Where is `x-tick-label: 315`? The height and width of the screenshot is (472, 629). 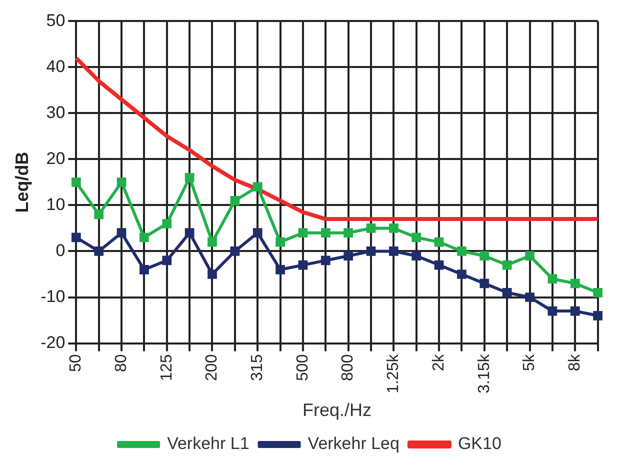 x-tick-label: 315 is located at coordinates (257, 367).